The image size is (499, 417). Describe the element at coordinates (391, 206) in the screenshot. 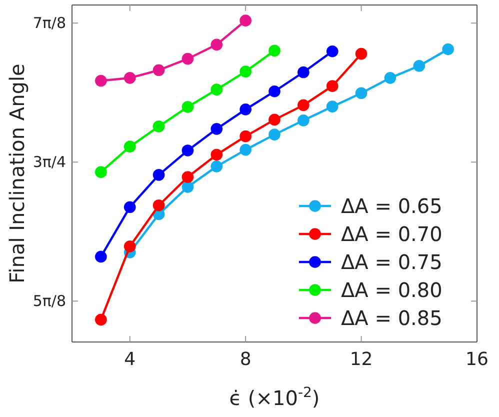

I see `legend-label: ΔA = 0.65` at that location.